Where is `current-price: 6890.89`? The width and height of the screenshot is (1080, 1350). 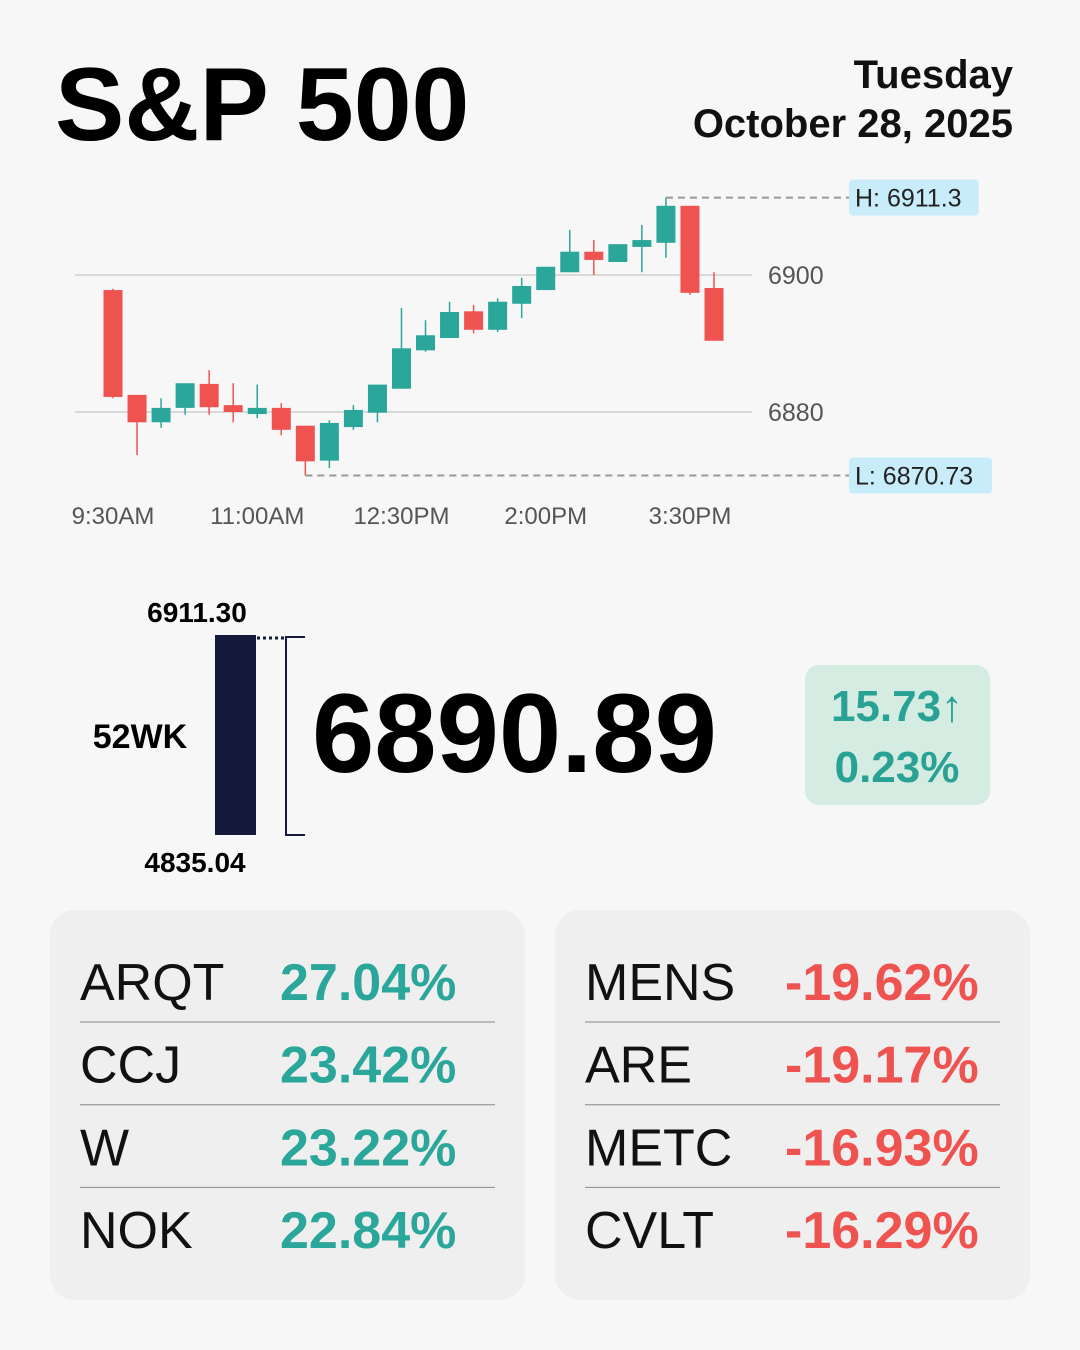
current-price: 6890.89 is located at coordinates (514, 733).